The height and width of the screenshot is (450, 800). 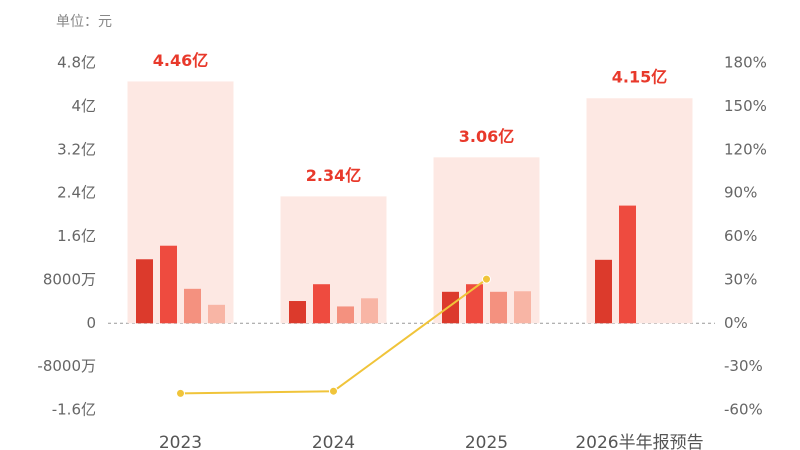 What do you see at coordinates (76, 149) in the screenshot?
I see `y-tick-label: 3.2亿` at bounding box center [76, 149].